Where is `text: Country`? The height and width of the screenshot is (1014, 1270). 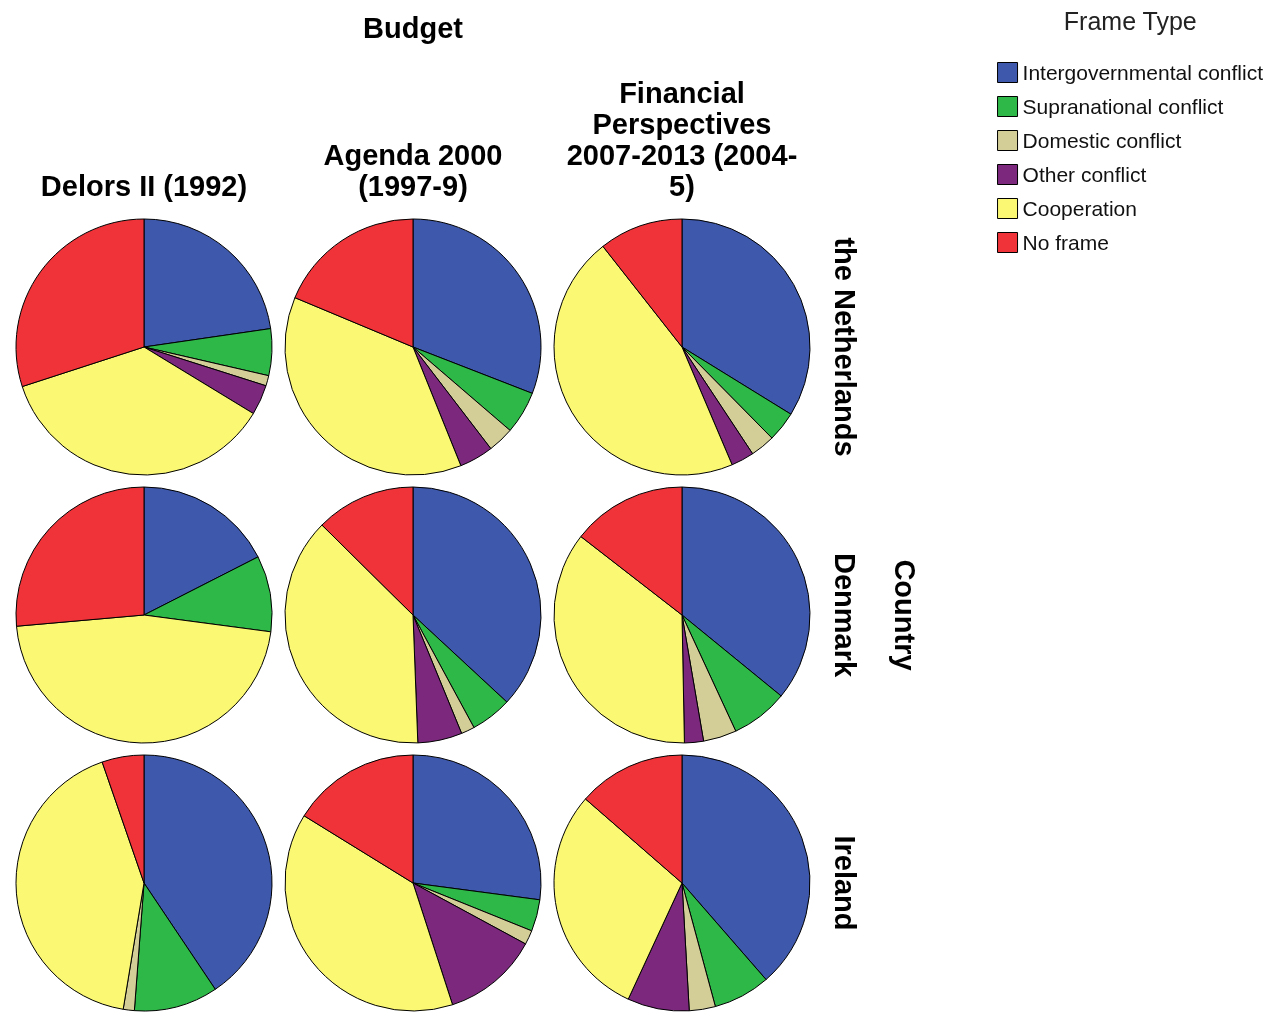
text: Country is located at coordinates (905, 615).